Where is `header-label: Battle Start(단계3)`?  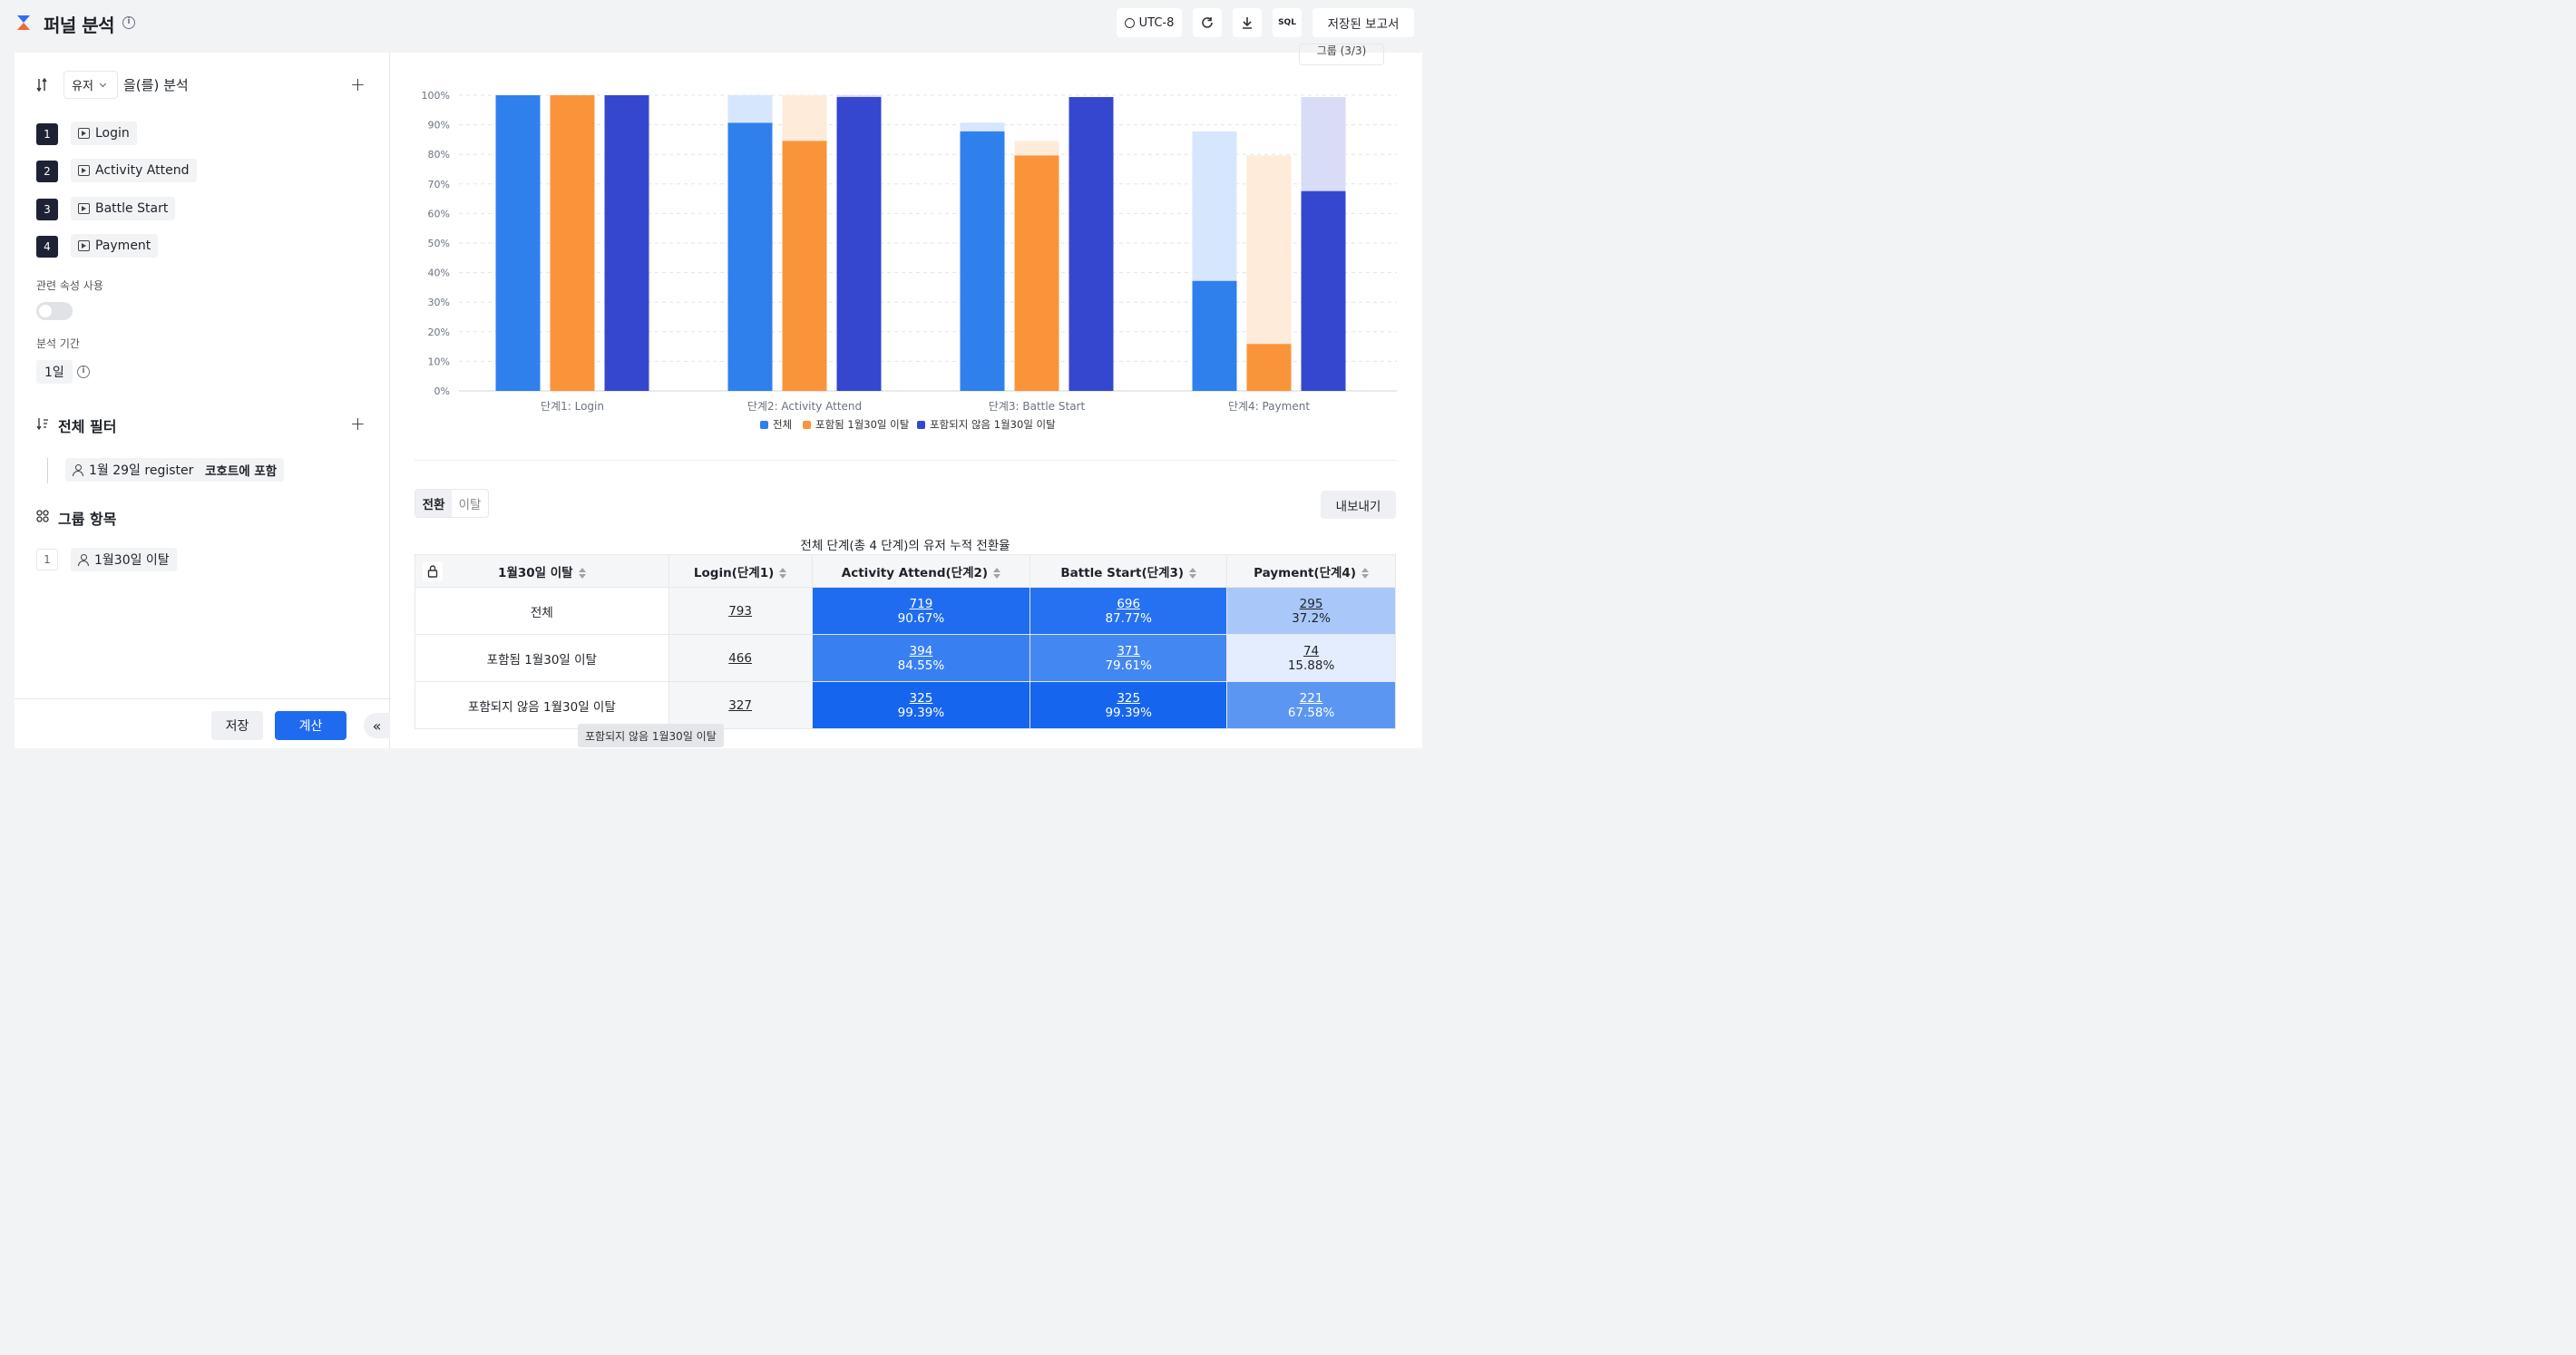
header-label: Battle Start(단계3) is located at coordinates (1122, 572).